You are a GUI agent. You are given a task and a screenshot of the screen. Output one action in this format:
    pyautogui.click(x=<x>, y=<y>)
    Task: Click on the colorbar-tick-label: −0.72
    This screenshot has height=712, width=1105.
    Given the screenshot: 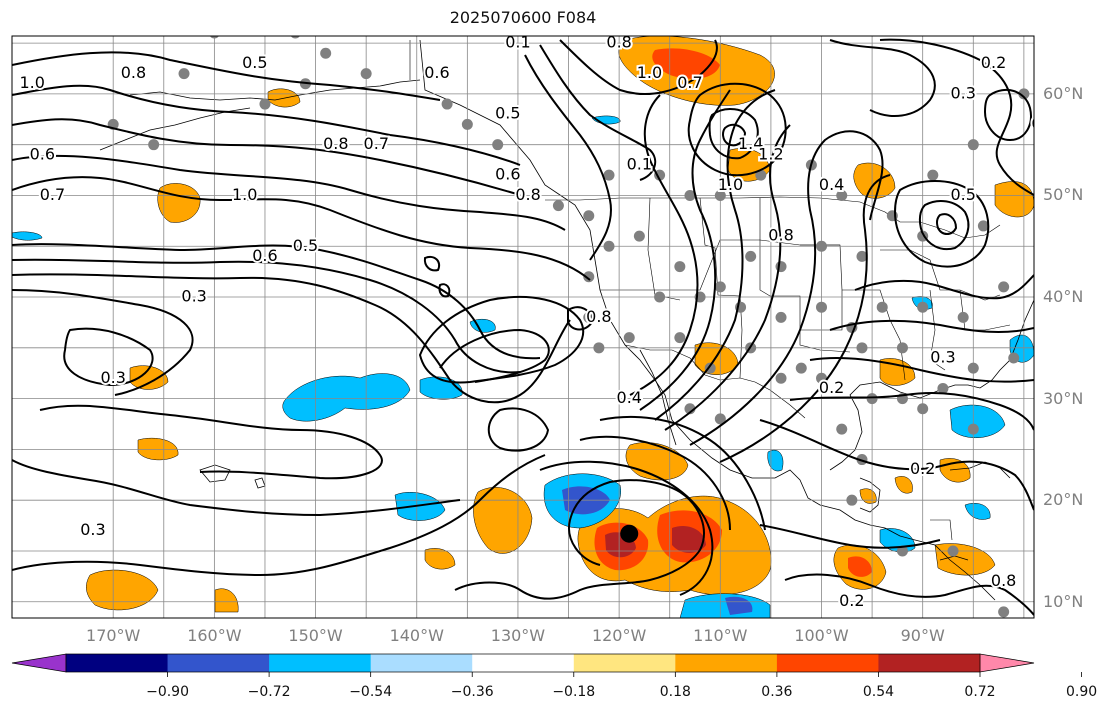 What is the action you would take?
    pyautogui.click(x=269, y=692)
    